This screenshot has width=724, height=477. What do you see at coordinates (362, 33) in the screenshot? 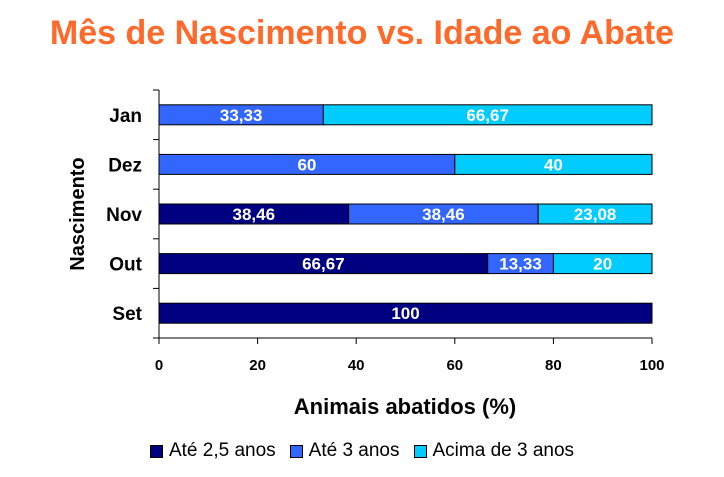
I see `chart-title: Mês de Nascimento vs. Idade ao Abate` at bounding box center [362, 33].